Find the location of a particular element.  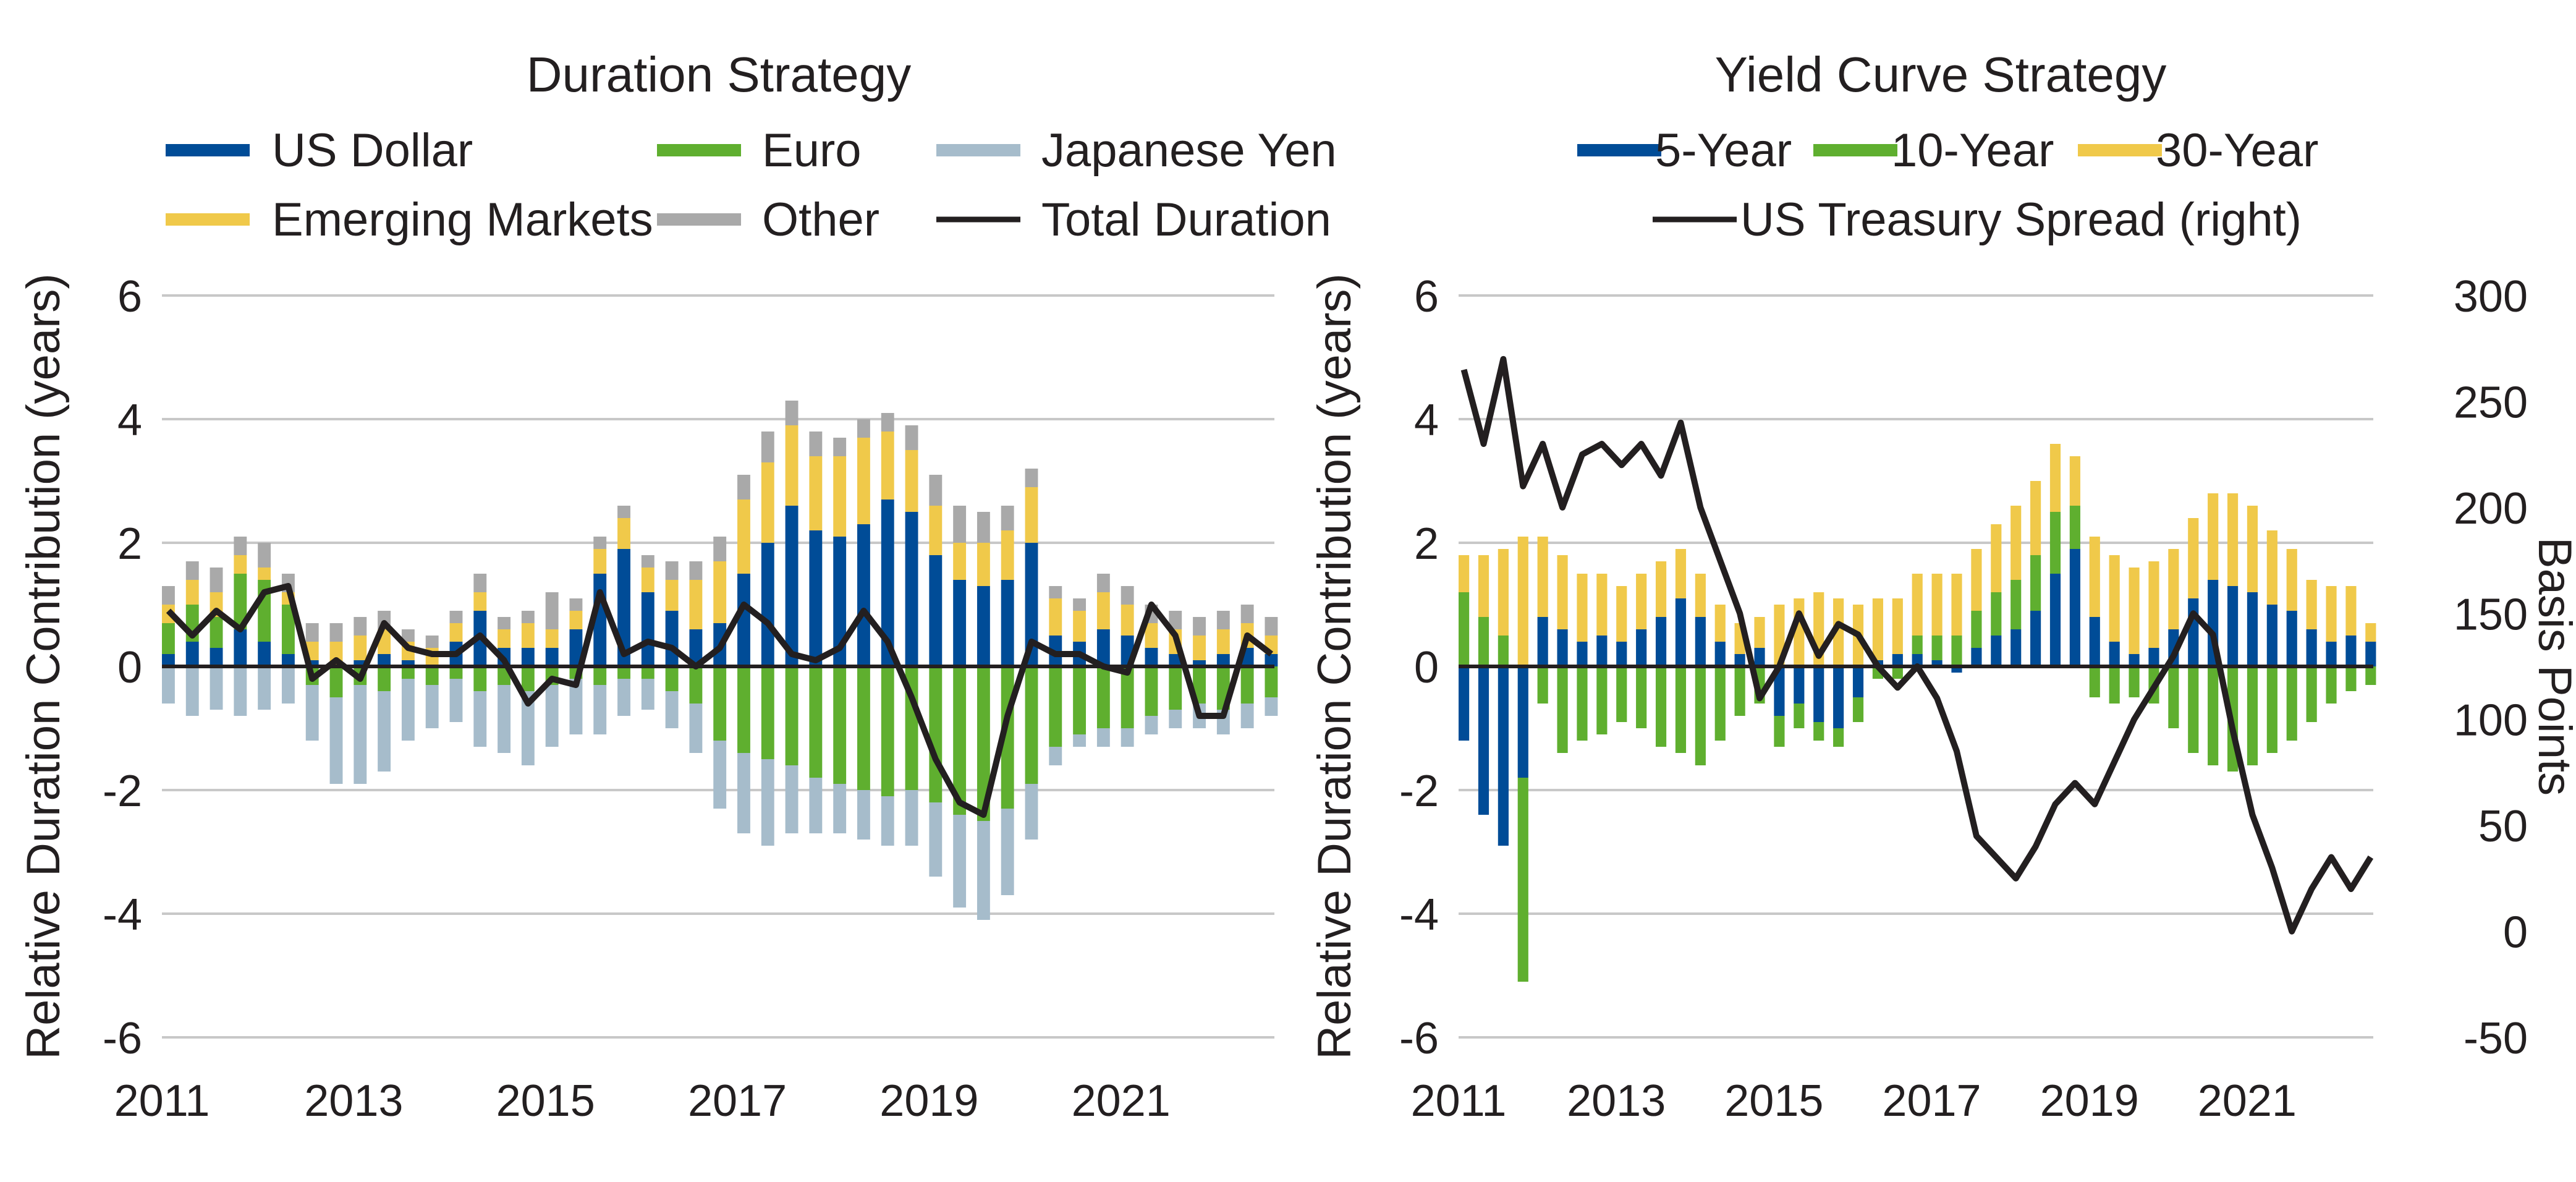

y-tick-label: 0 is located at coordinates (1426, 667).